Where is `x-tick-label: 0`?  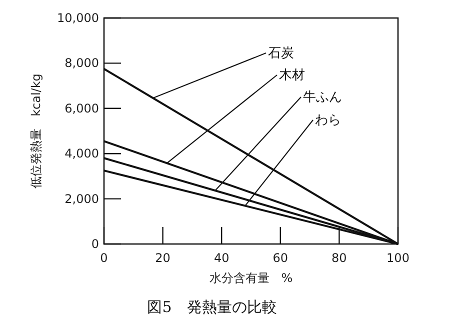 x-tick-label: 0 is located at coordinates (104, 258).